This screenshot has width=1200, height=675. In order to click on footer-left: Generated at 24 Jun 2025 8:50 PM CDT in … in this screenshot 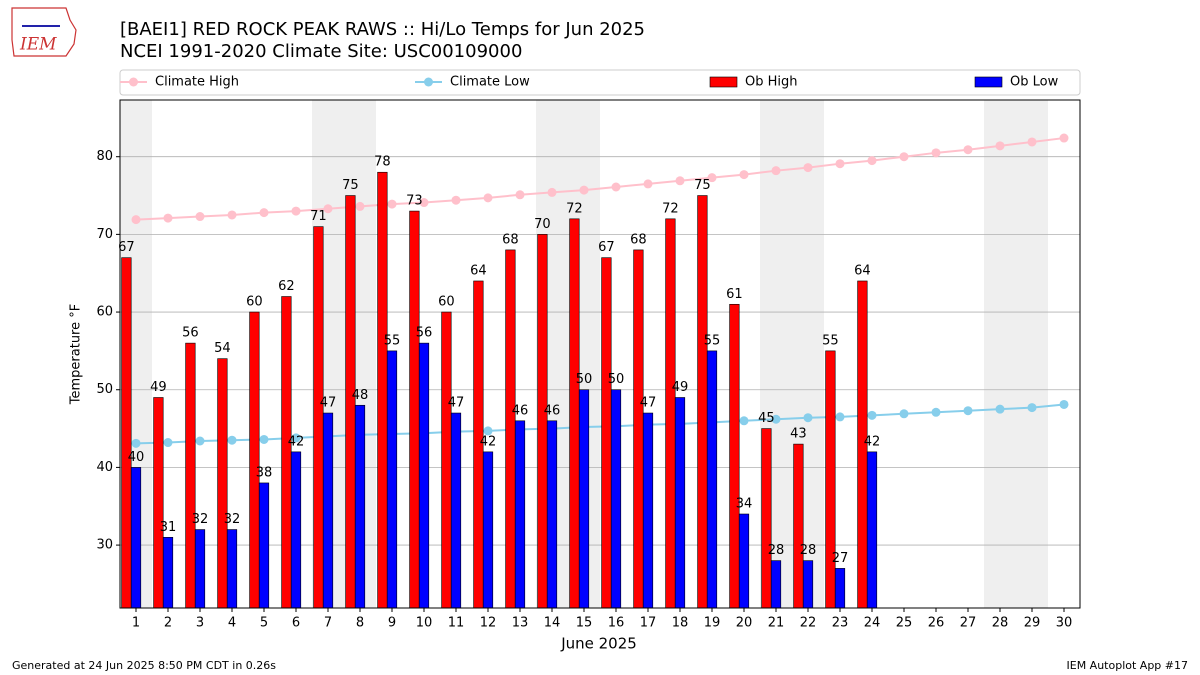, I will do `click(144, 665)`.